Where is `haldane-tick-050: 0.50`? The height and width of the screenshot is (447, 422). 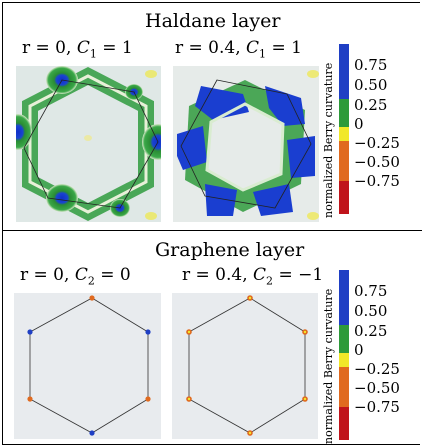
haldane-tick-050: 0.50 is located at coordinates (370, 85).